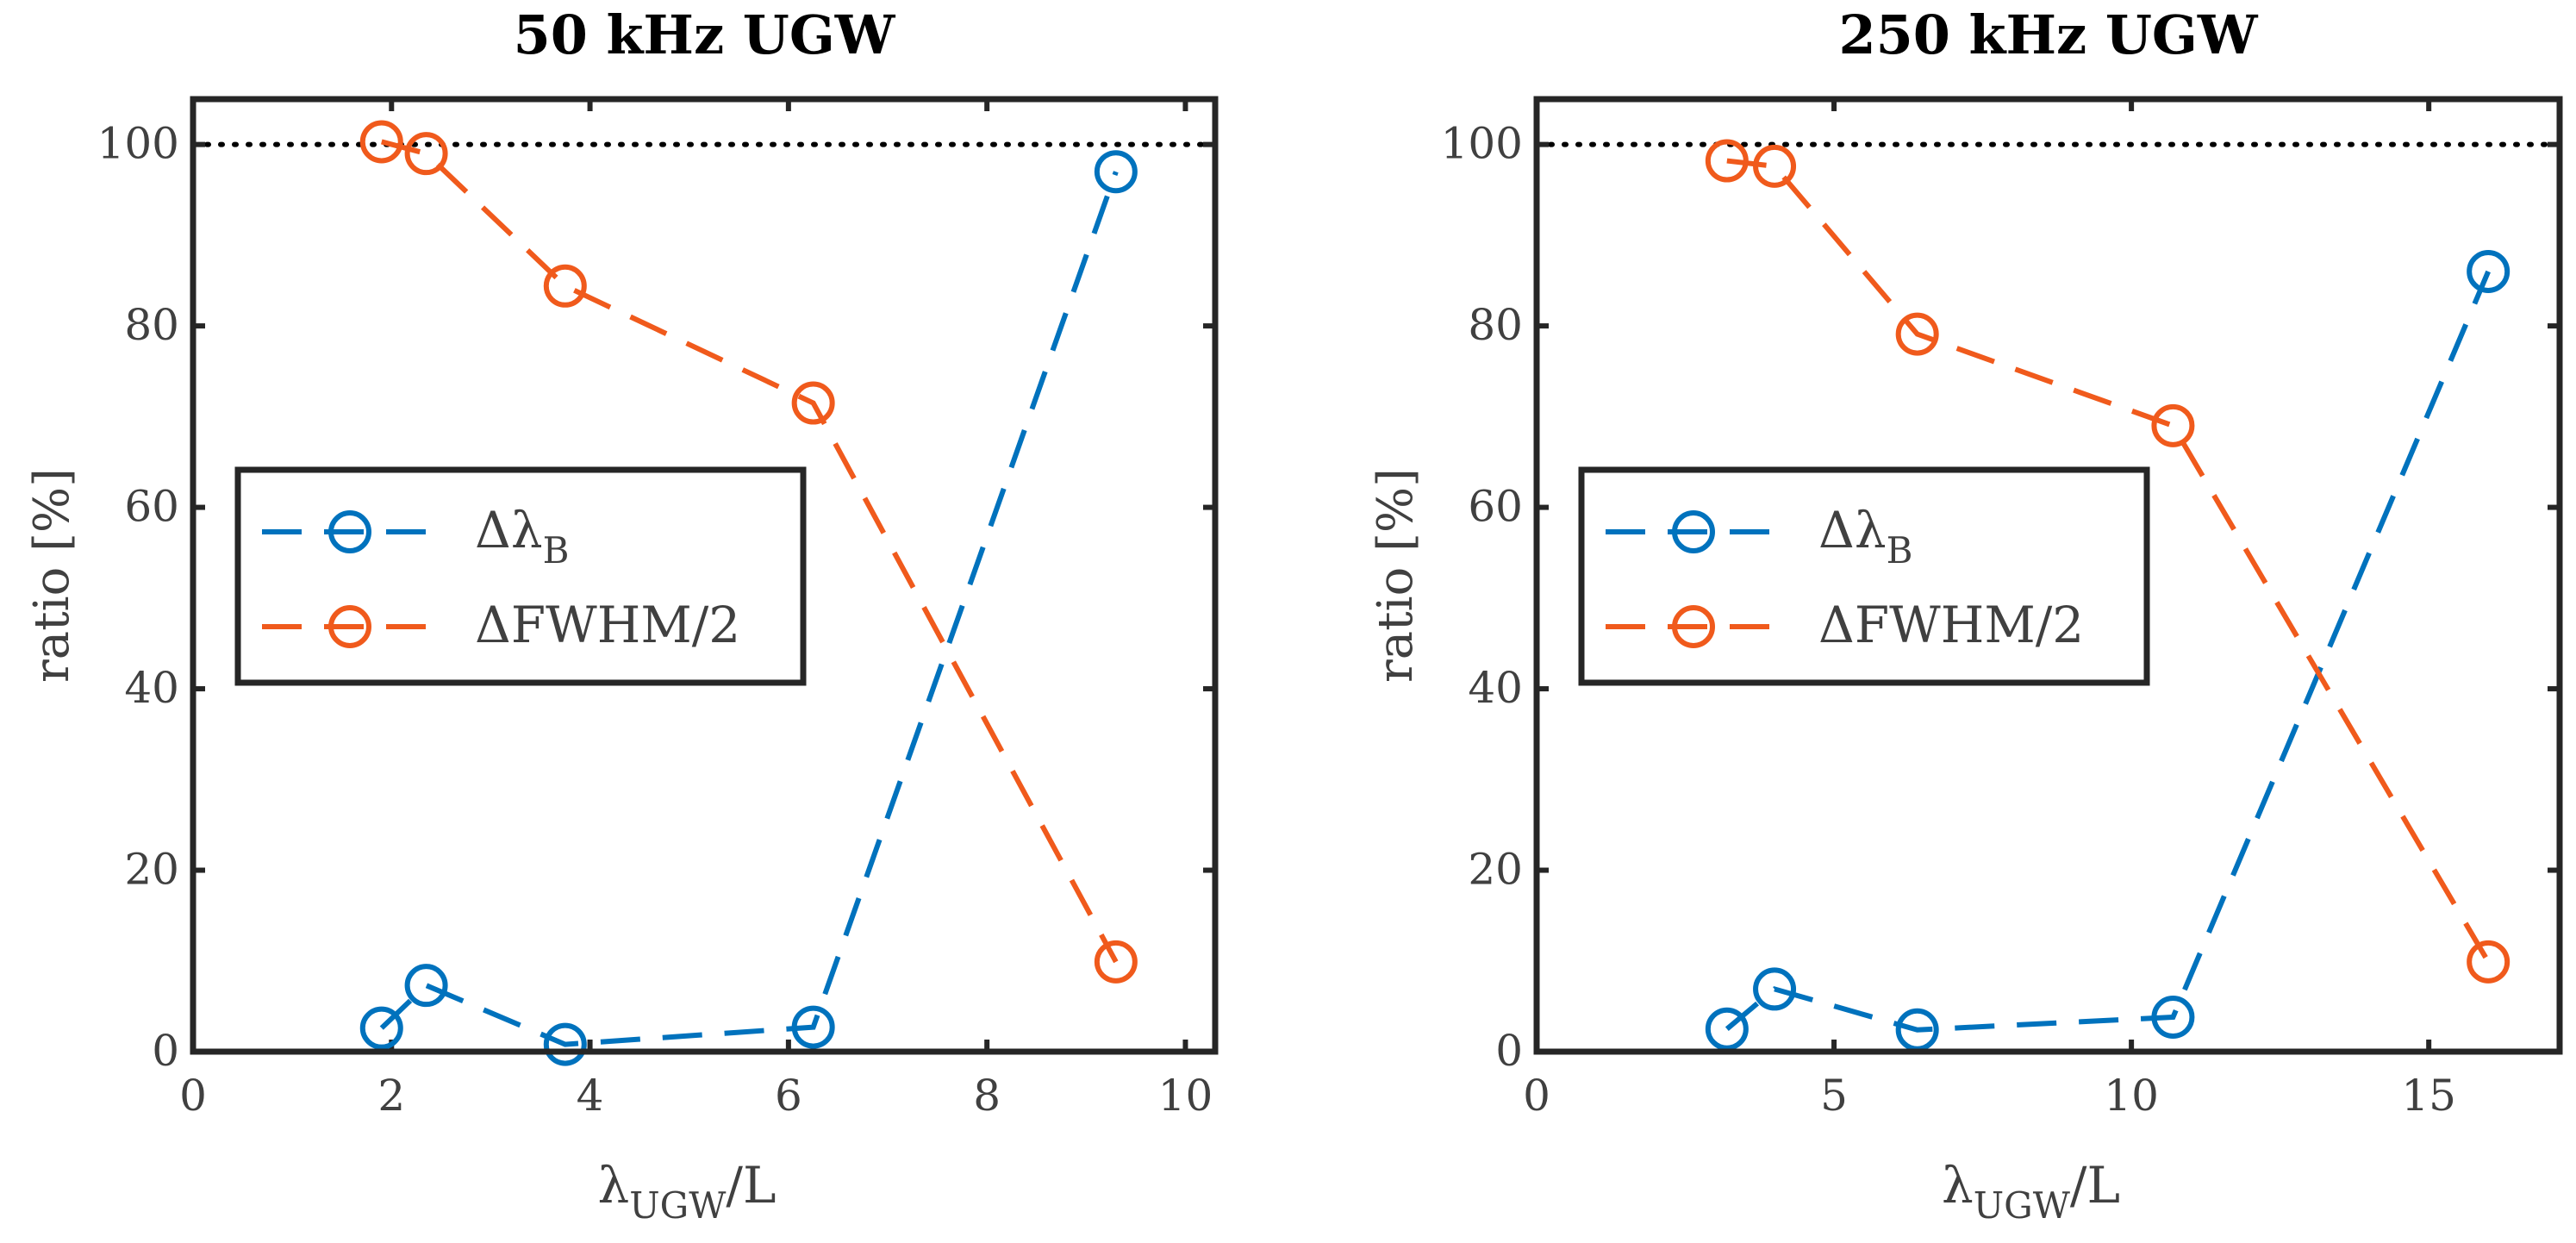 The height and width of the screenshot is (1243, 2576). Describe the element at coordinates (2049, 34) in the screenshot. I see `chart-title: 250 kHz UGW` at that location.